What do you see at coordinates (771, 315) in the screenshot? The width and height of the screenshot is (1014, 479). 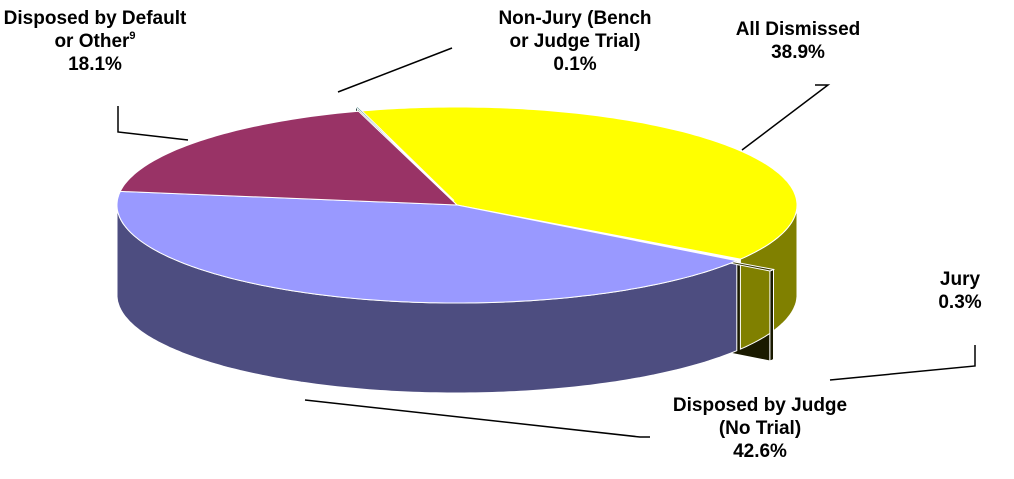 I see `slice-wall` at bounding box center [771, 315].